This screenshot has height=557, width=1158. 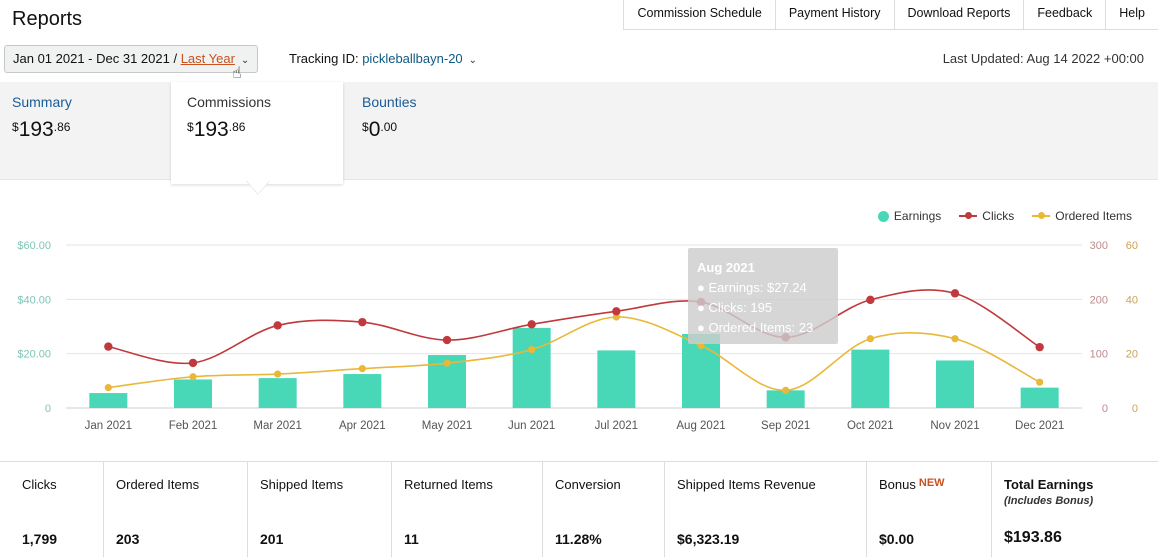 What do you see at coordinates (574, 354) in the screenshot?
I see `ordered-items-line` at bounding box center [574, 354].